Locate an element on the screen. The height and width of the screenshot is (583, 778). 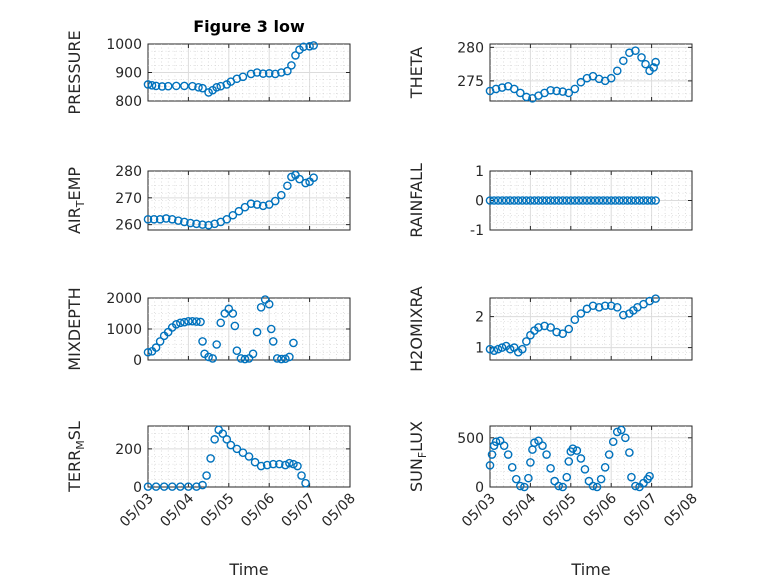
x-tick-label: 05/05 is located at coordinates (560, 511).